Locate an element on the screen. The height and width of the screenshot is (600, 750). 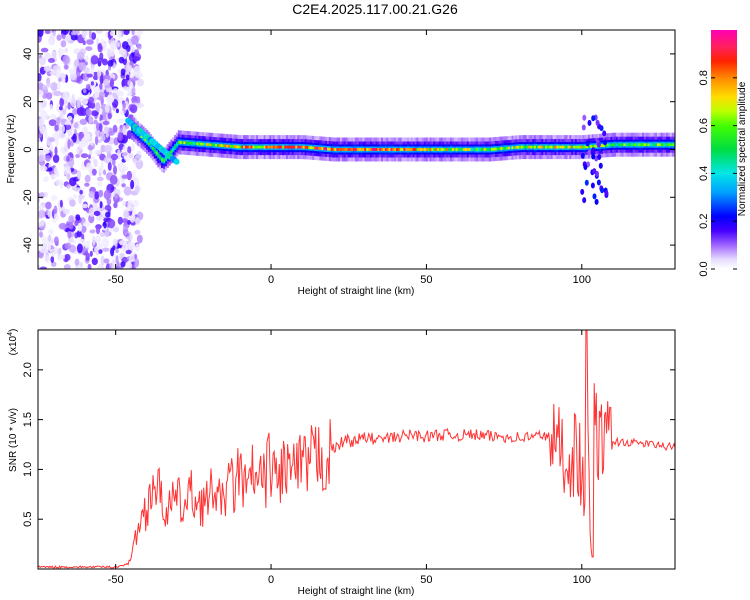
y-tick-label: 2.0 is located at coordinates (28, 369).